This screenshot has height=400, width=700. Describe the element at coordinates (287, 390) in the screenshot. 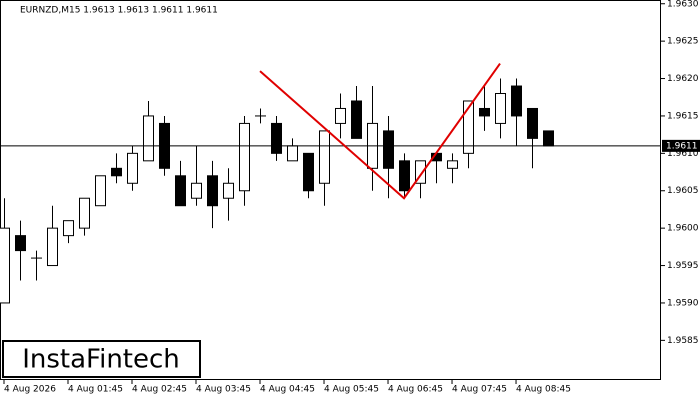

I see `x-tick-label: 4 Aug 04:45` at that location.